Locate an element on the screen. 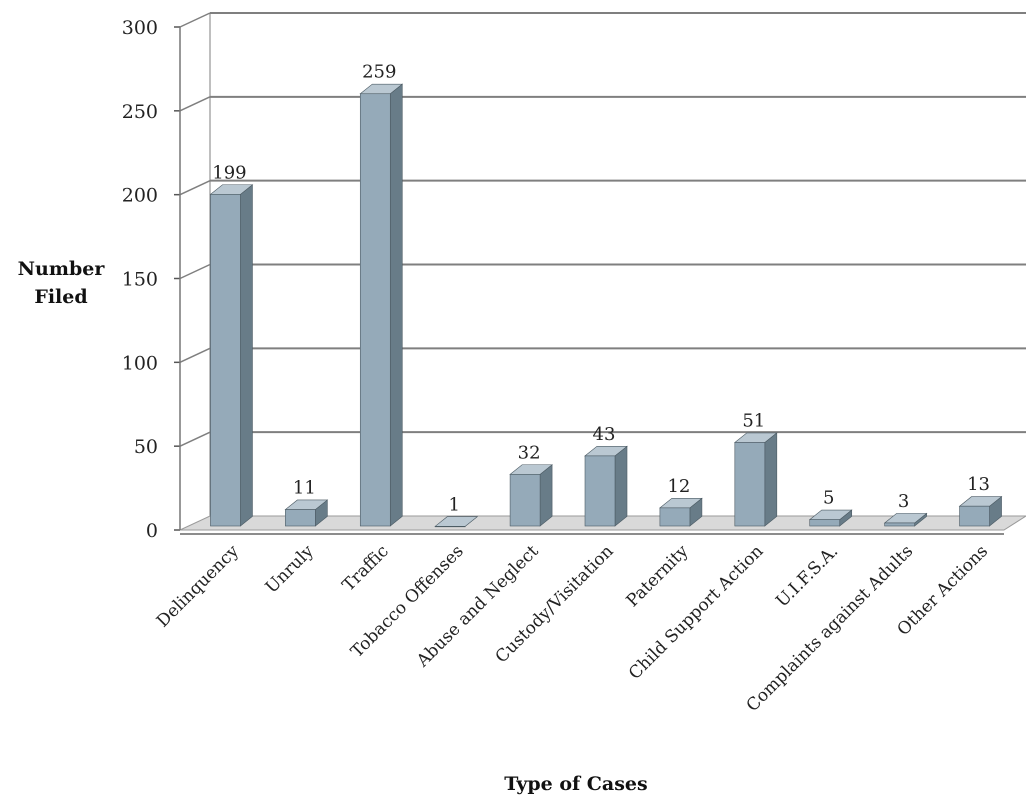 This screenshot has width=1026, height=804. y-tick-label: 250 is located at coordinates (140, 112).